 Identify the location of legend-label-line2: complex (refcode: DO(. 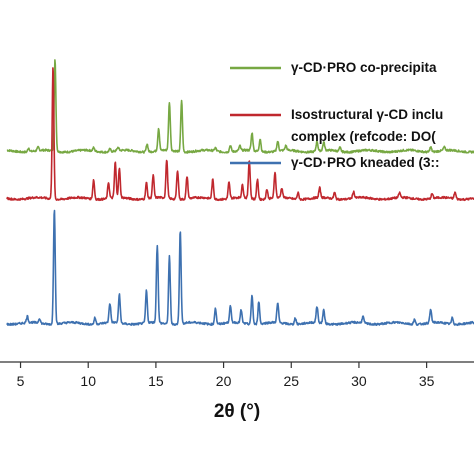
(363, 136).